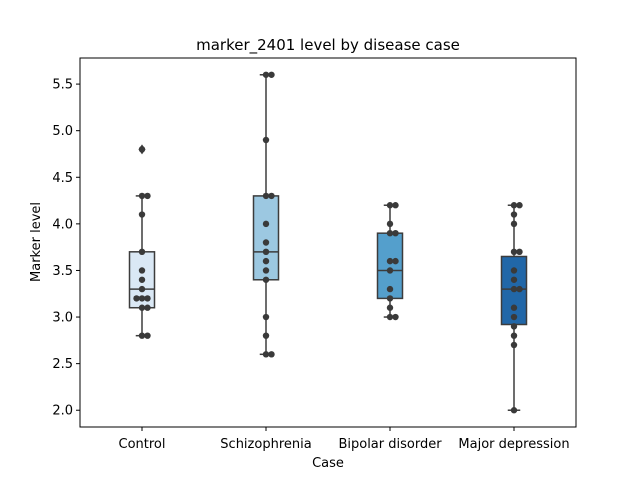  I want to click on y-tick-label: 3.0, so click(62, 318).